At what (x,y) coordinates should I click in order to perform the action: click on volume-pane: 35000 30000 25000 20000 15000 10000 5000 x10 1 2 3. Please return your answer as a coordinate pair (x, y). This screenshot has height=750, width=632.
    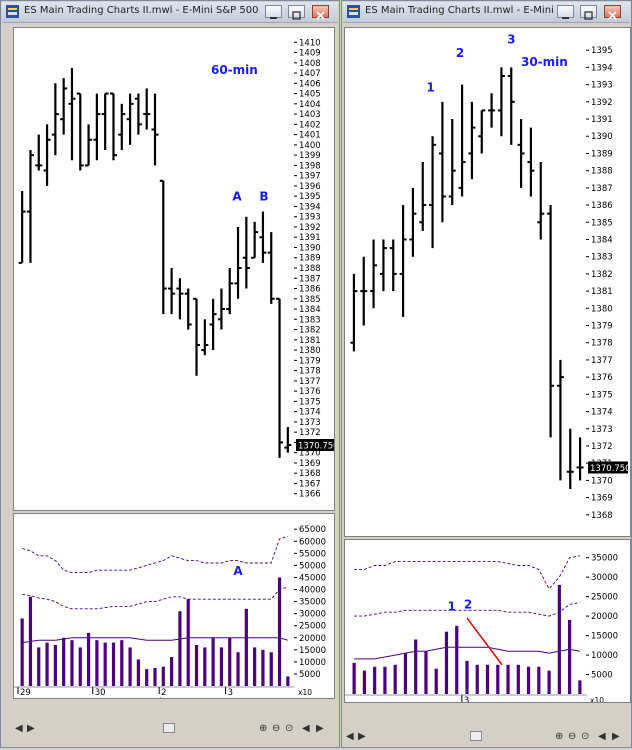
    Looking at the image, I should click on (487, 622).